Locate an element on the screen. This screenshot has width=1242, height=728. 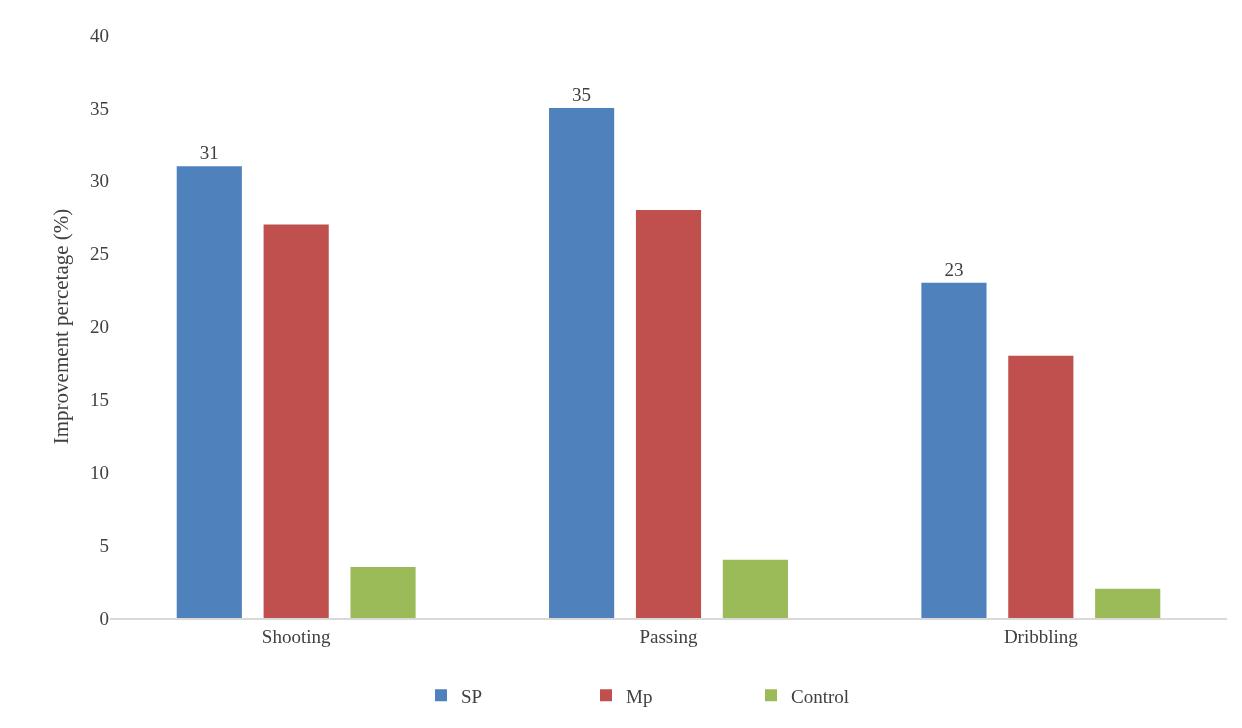
y-tick-label: 30 is located at coordinates (99, 181).